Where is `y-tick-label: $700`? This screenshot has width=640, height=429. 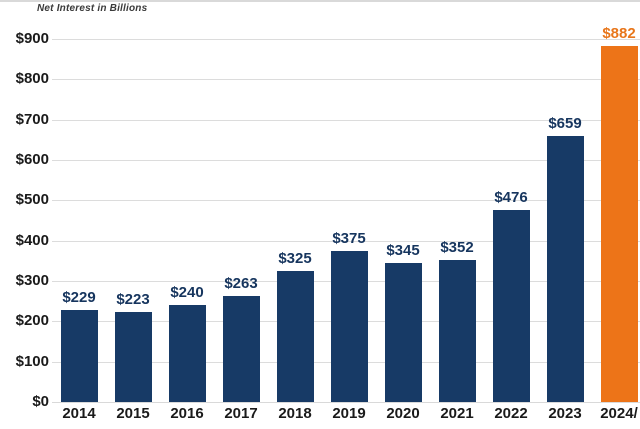
y-tick-label: $700 is located at coordinates (32, 119).